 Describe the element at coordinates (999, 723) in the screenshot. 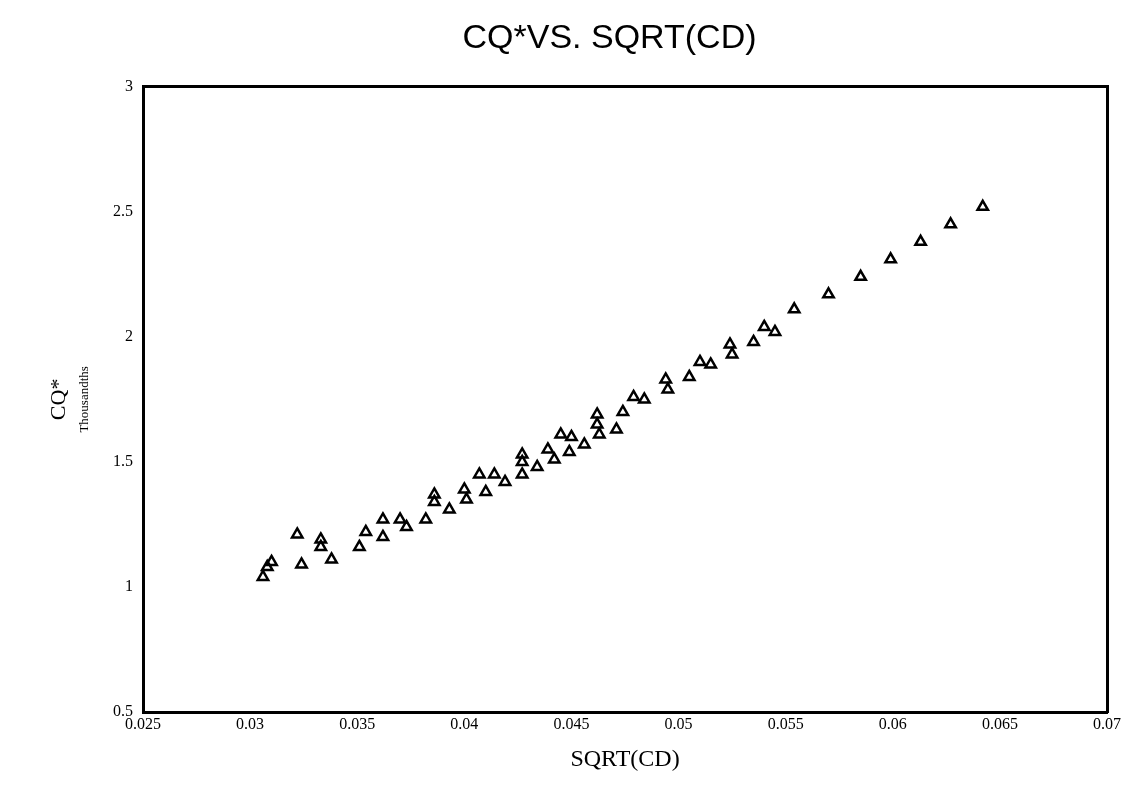

I see `x-tick-label: 0.065` at that location.